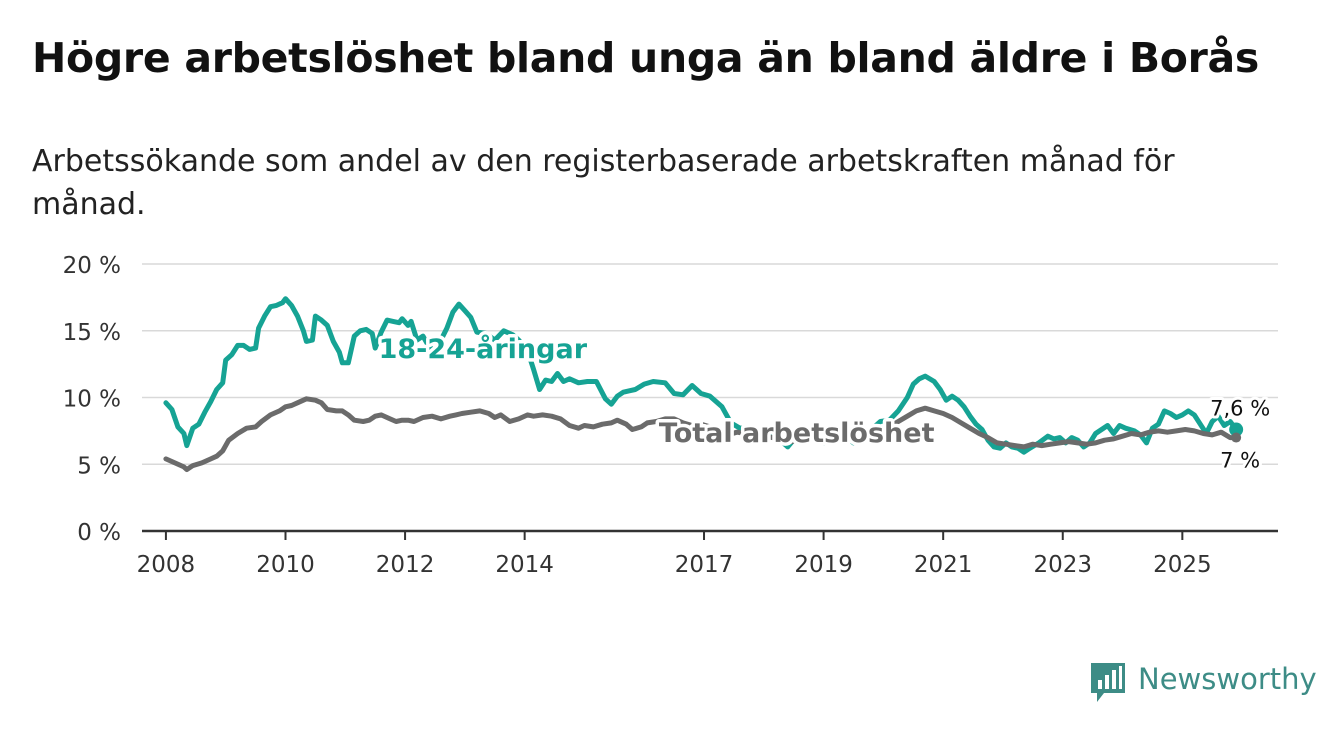  What do you see at coordinates (92, 400) in the screenshot?
I see `y-tick-label: 10 %` at bounding box center [92, 400].